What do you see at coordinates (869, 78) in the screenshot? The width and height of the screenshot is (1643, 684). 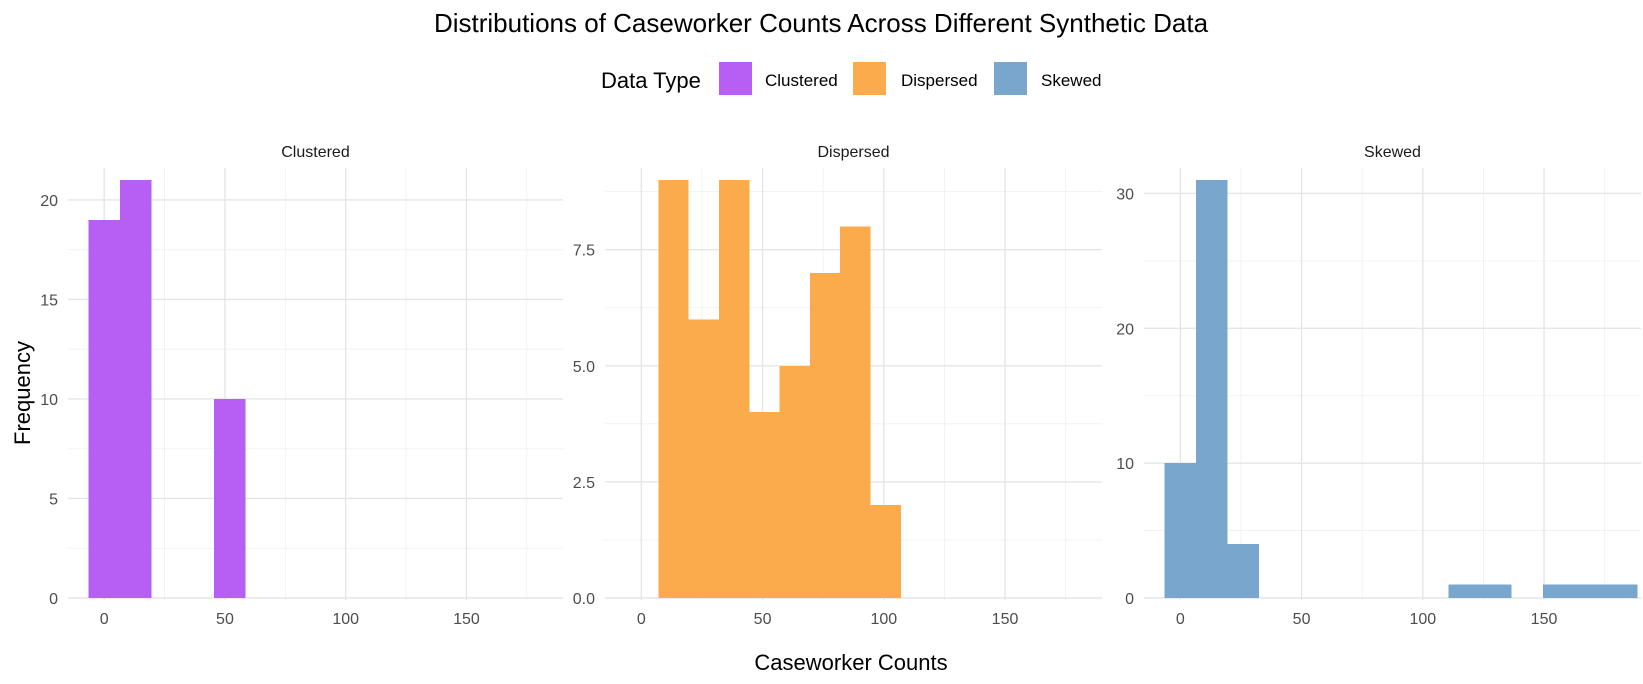 I see `legend-key-dispersed` at bounding box center [869, 78].